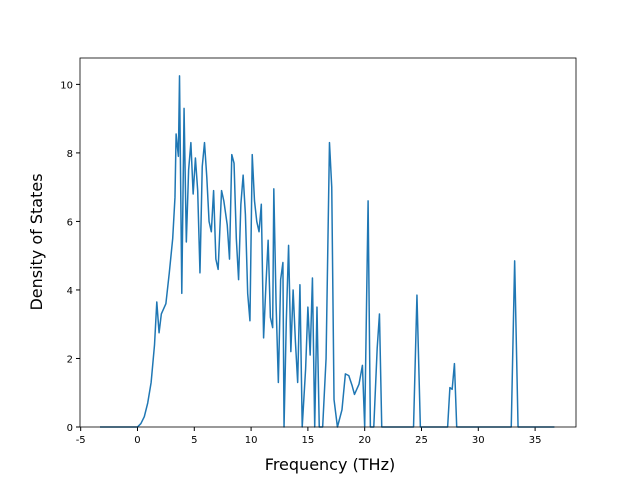 The width and height of the screenshot is (640, 484). What do you see at coordinates (478, 440) in the screenshot?
I see `x-tick-label: 30` at bounding box center [478, 440].